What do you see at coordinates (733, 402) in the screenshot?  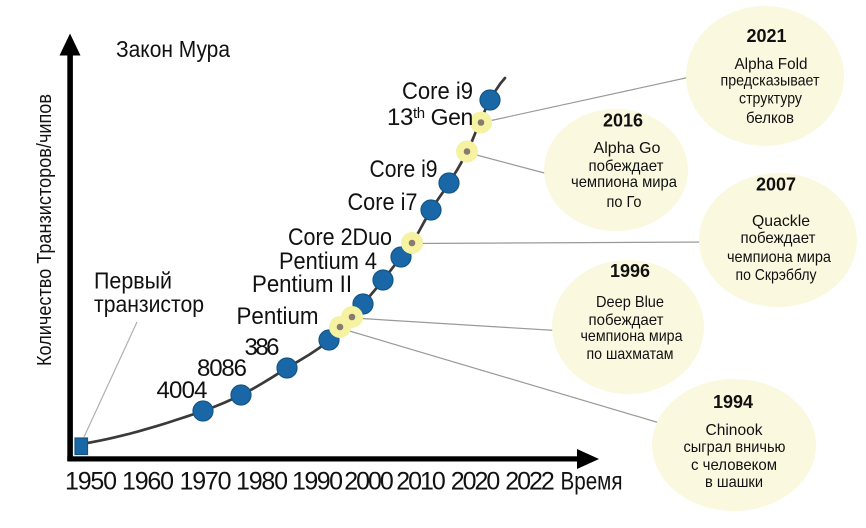 I see `svg-text: 1994` at bounding box center [733, 402].